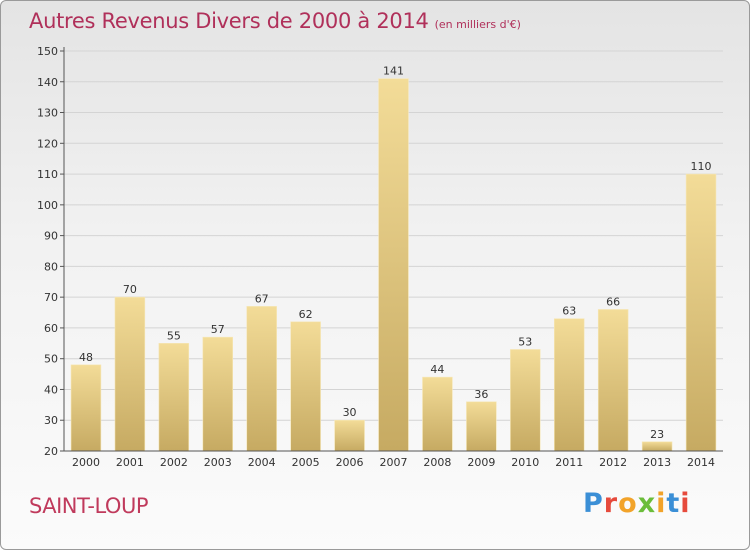 Image resolution: width=750 pixels, height=550 pixels. I want to click on bar-2014, so click(701, 312).